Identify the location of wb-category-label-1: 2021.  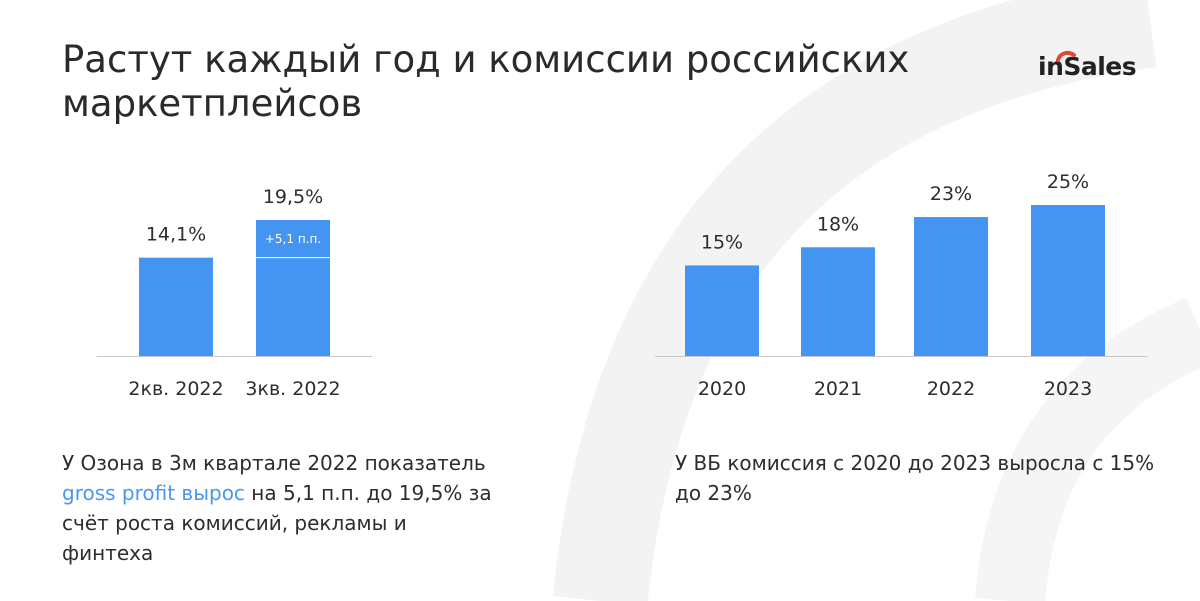
(838, 389).